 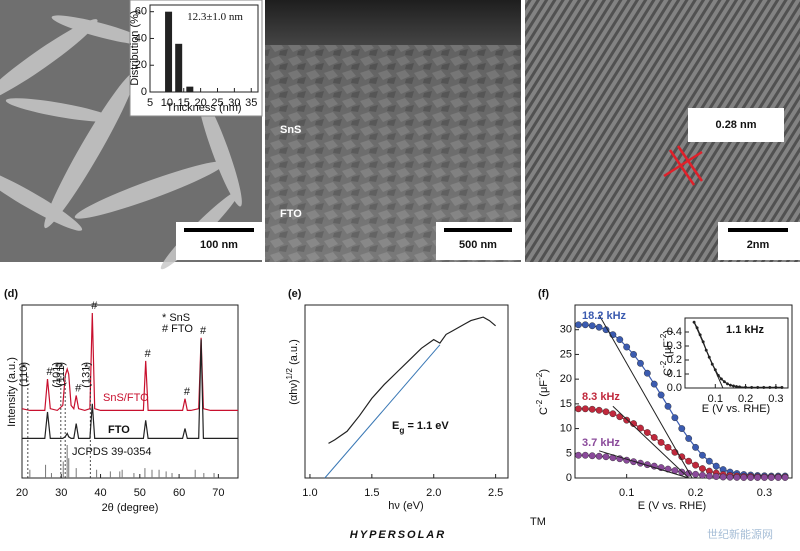 I want to click on panel-label: (d), so click(x=11, y=294).